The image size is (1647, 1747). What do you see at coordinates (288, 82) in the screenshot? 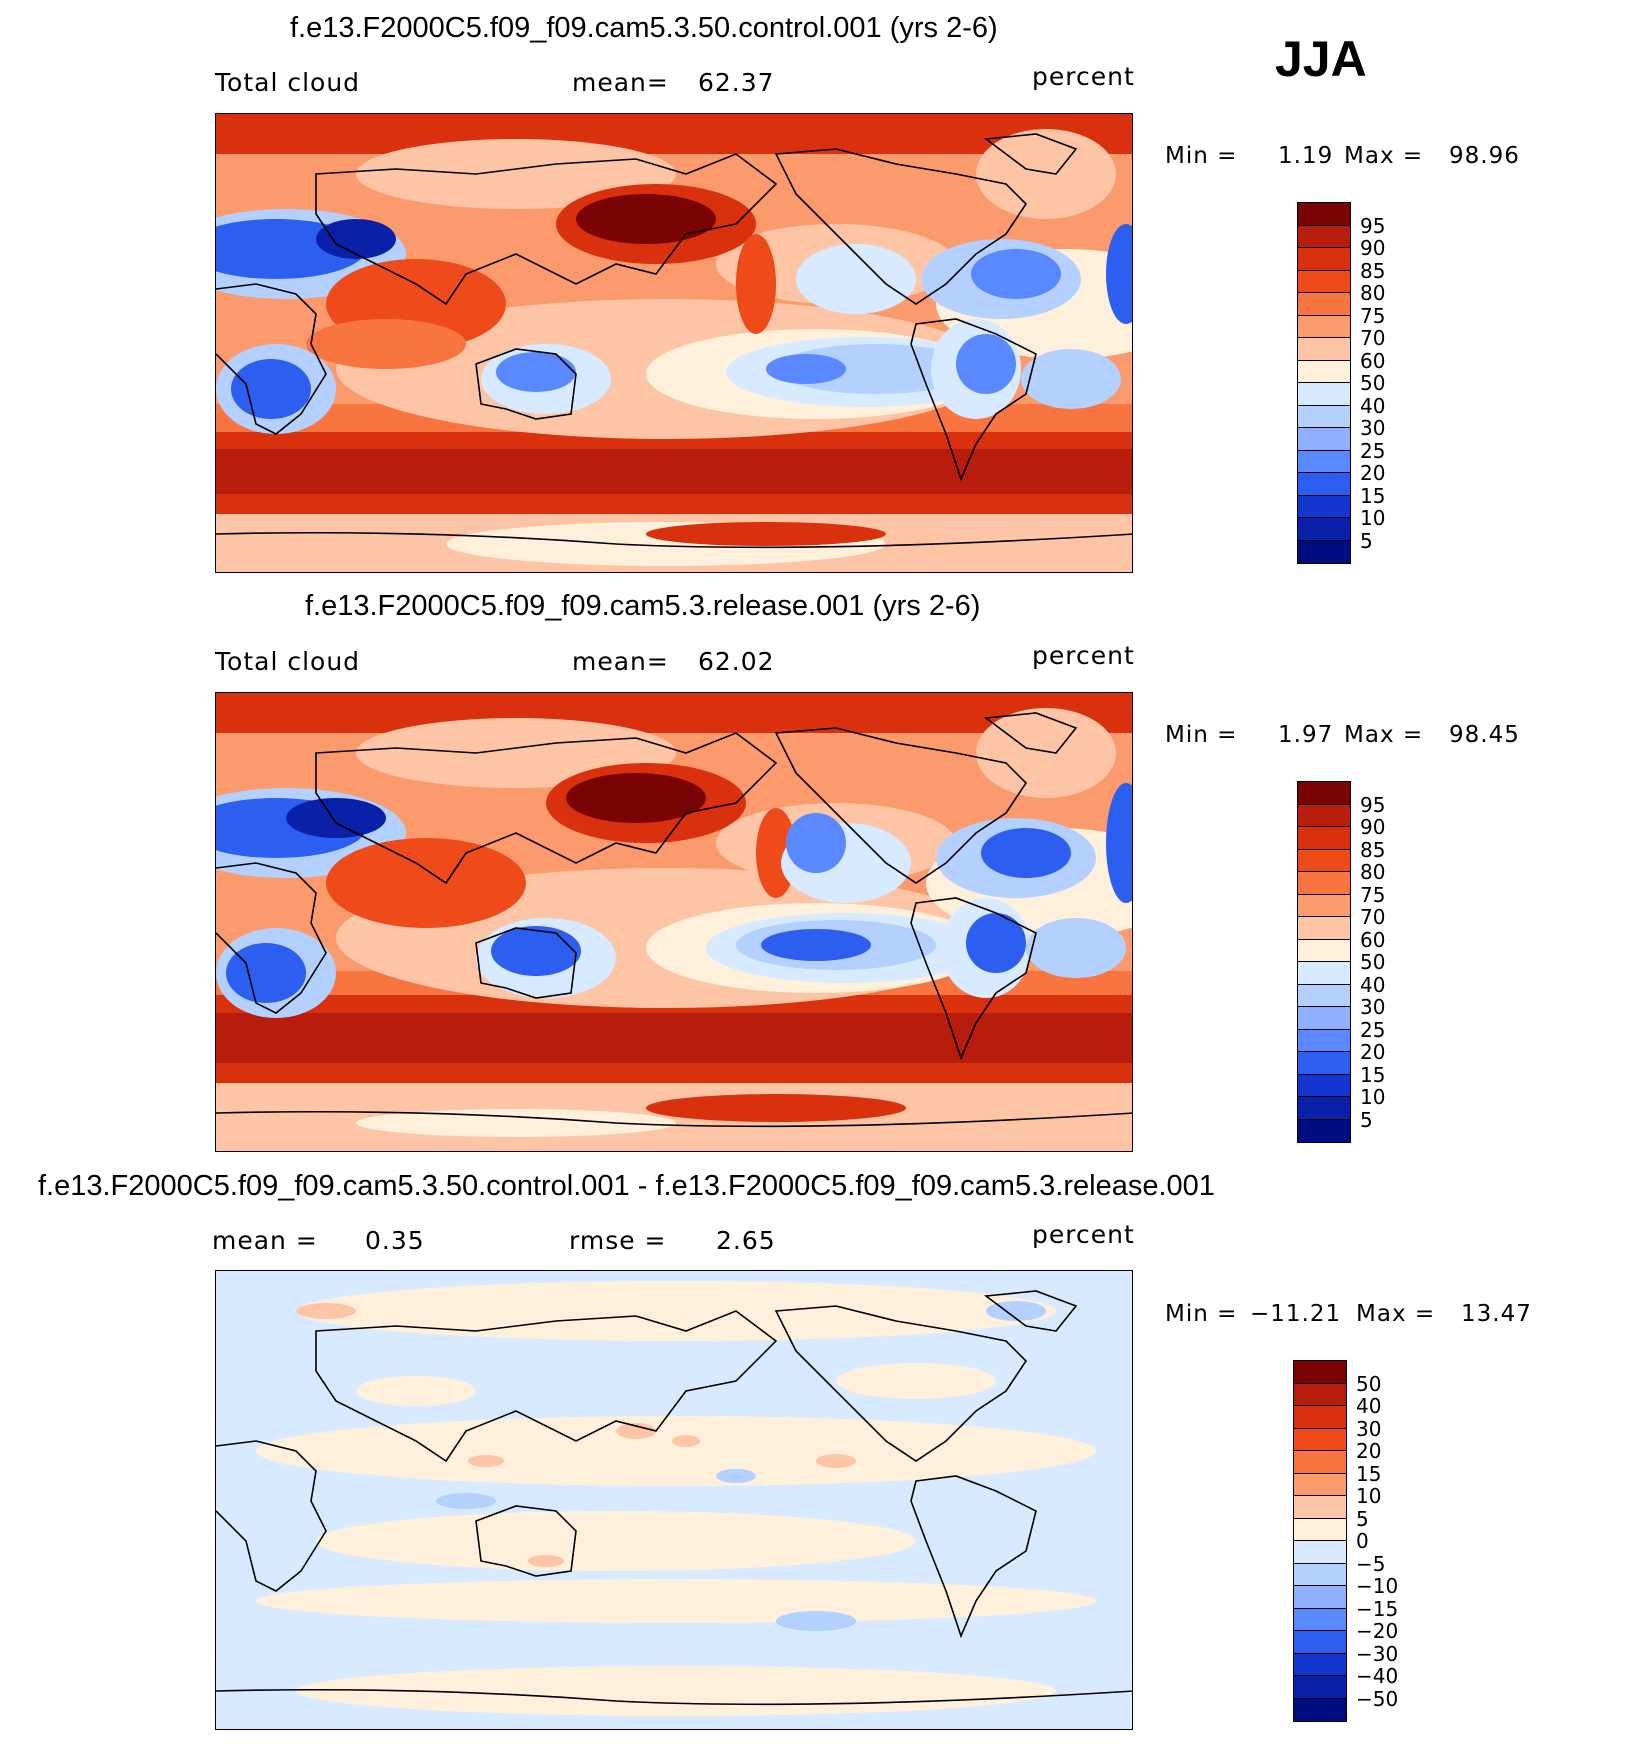
I see `panel-1-variable-label: Total cloud` at bounding box center [288, 82].